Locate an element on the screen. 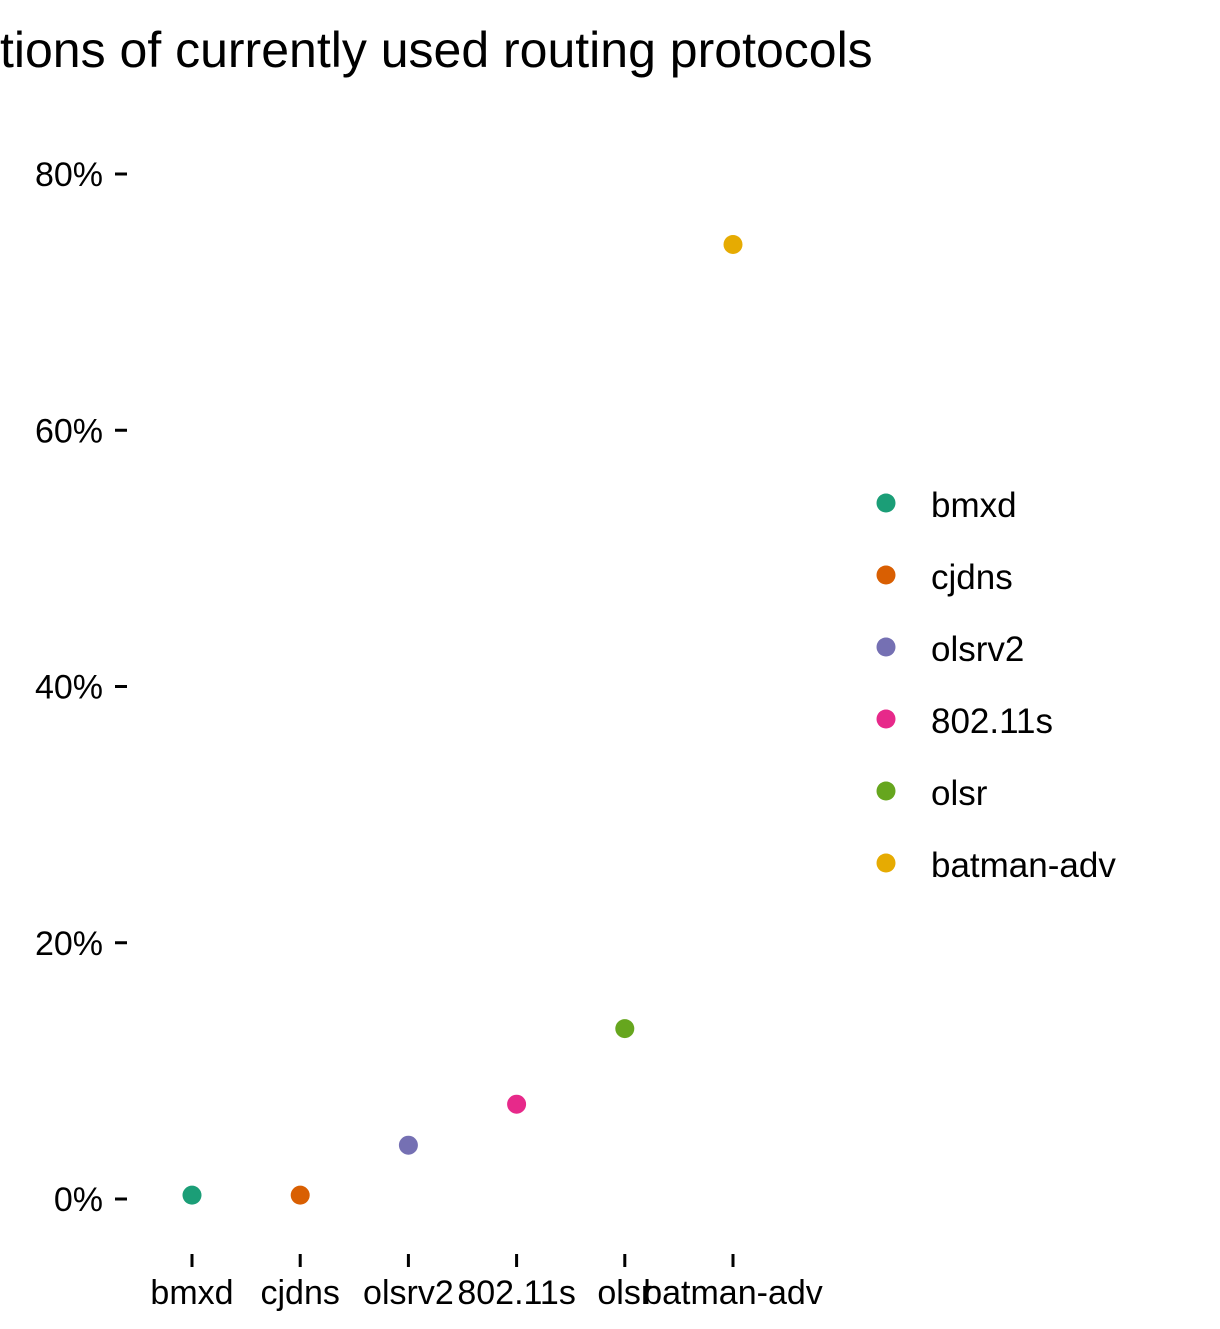 The image size is (1220, 1329). legend-label: bmxd is located at coordinates (974, 505).